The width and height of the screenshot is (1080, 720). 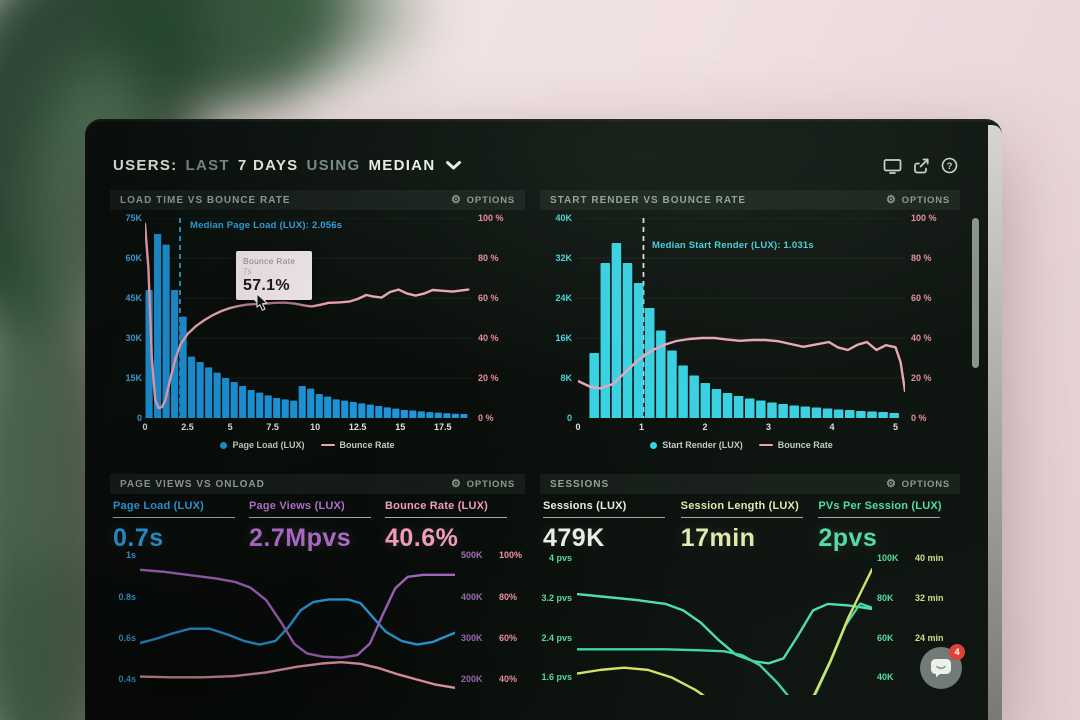 I want to click on x-axis: 0 2.5 5 7.5 10 12.5 15 17.5, so click(x=306, y=428).